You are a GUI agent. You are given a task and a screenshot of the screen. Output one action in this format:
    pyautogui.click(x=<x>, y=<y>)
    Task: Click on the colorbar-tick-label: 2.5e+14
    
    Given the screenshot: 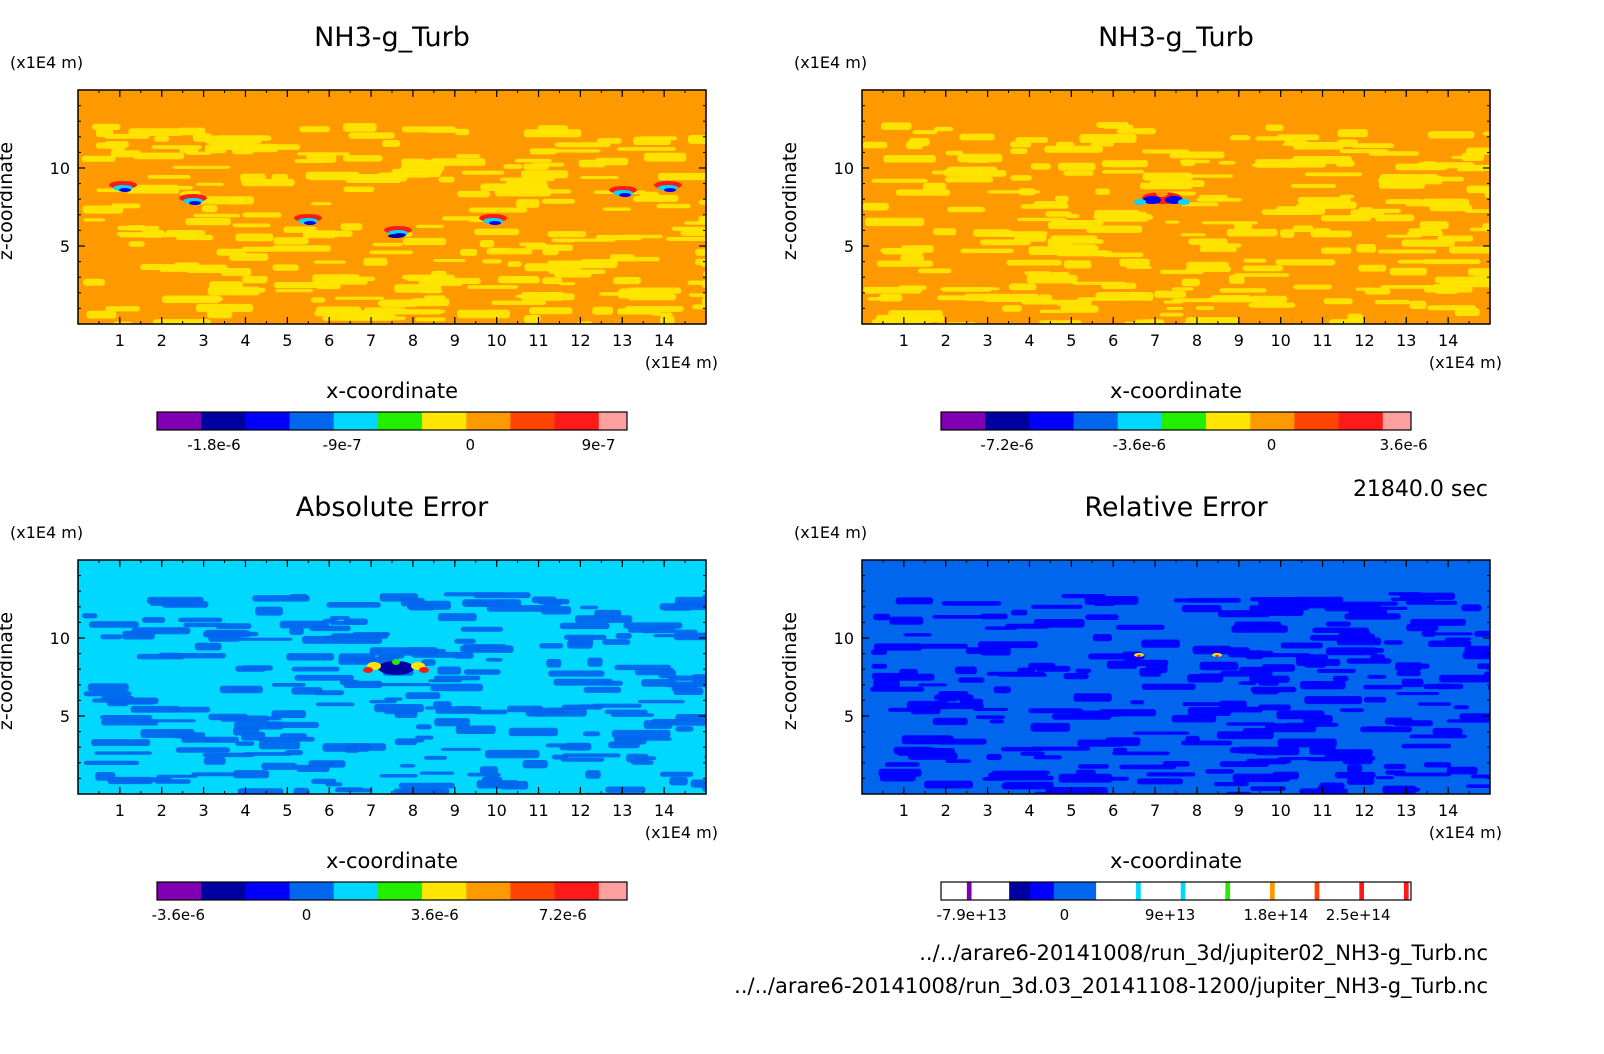 What is the action you would take?
    pyautogui.click(x=1358, y=915)
    